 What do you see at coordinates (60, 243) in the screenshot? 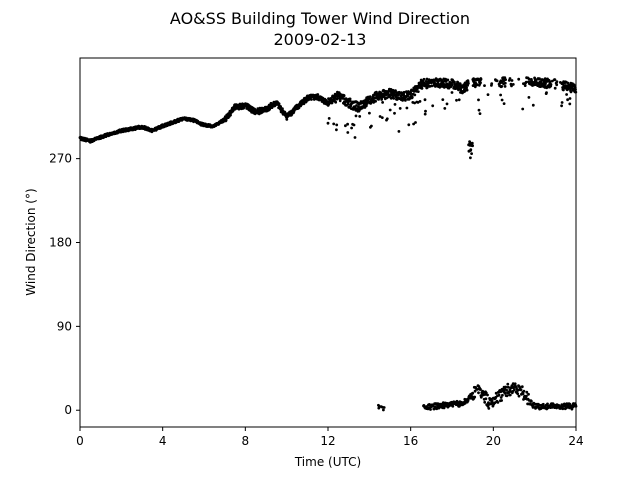
I see `y-tick-label: 180` at bounding box center [60, 243].